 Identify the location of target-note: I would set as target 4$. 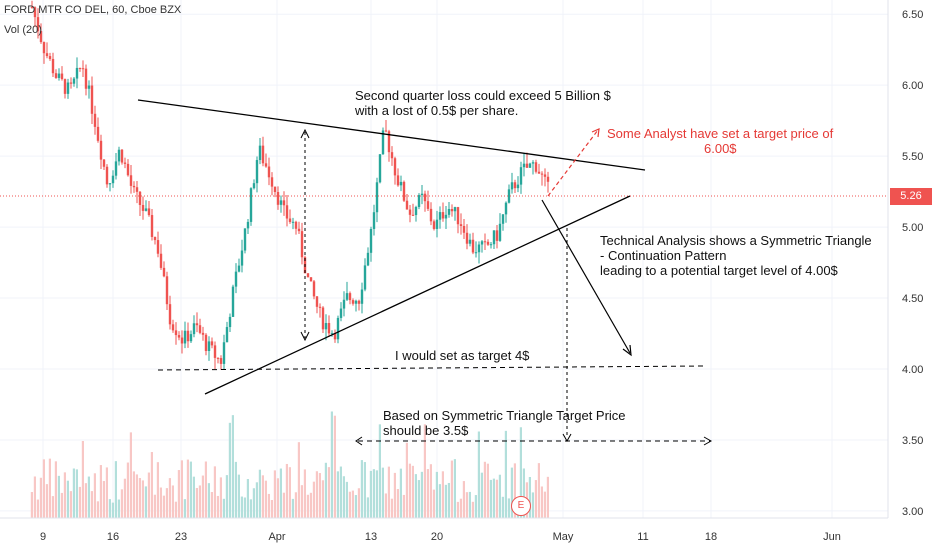
(462, 355).